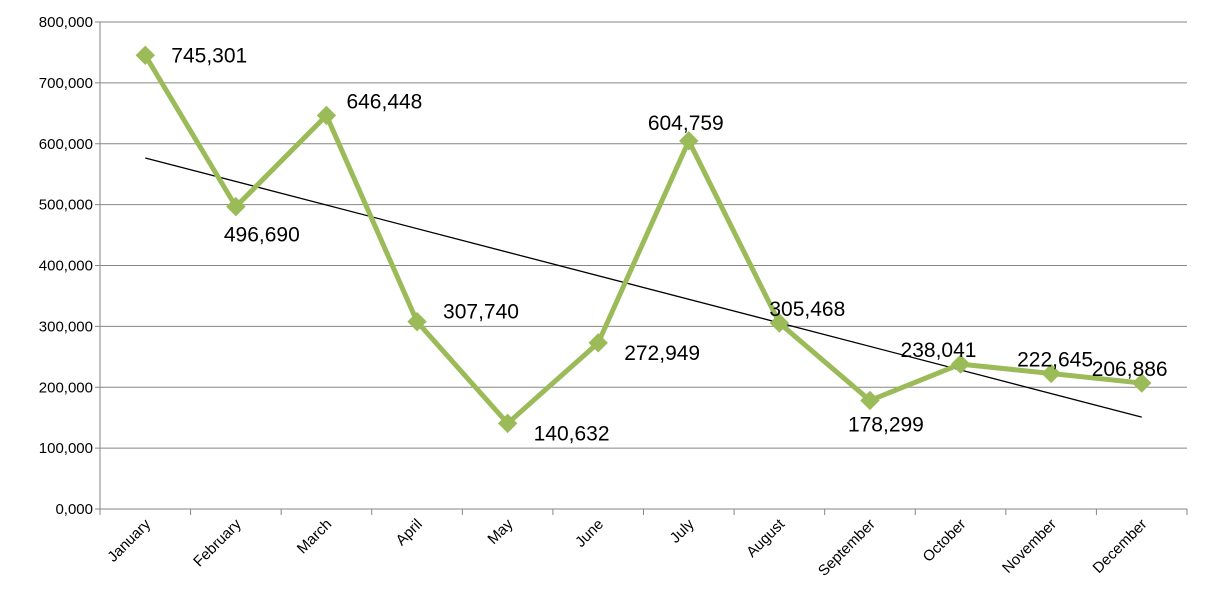 This screenshot has height=603, width=1214. I want to click on y-tick-label: 300,000, so click(66, 326).